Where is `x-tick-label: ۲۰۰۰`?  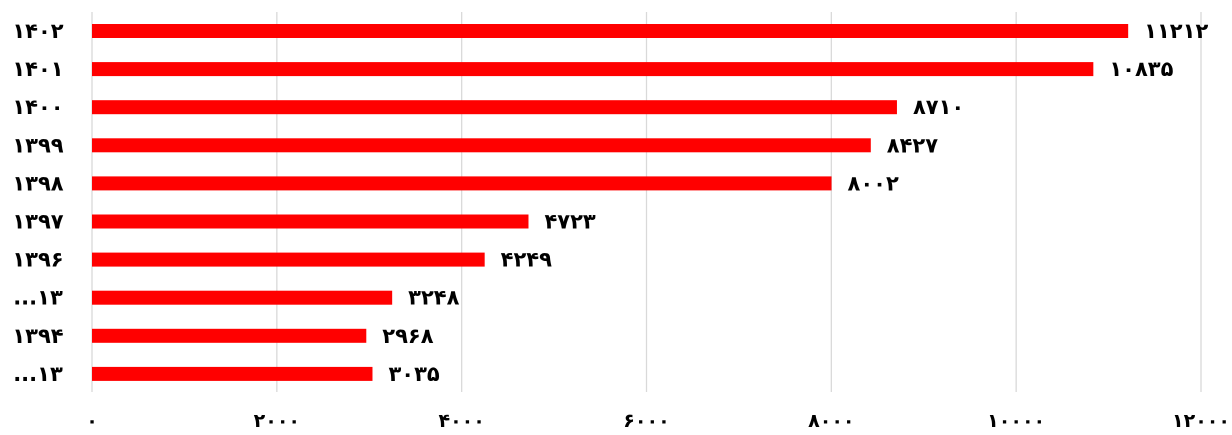 x-tick-label: ۲۰۰۰ is located at coordinates (277, 421).